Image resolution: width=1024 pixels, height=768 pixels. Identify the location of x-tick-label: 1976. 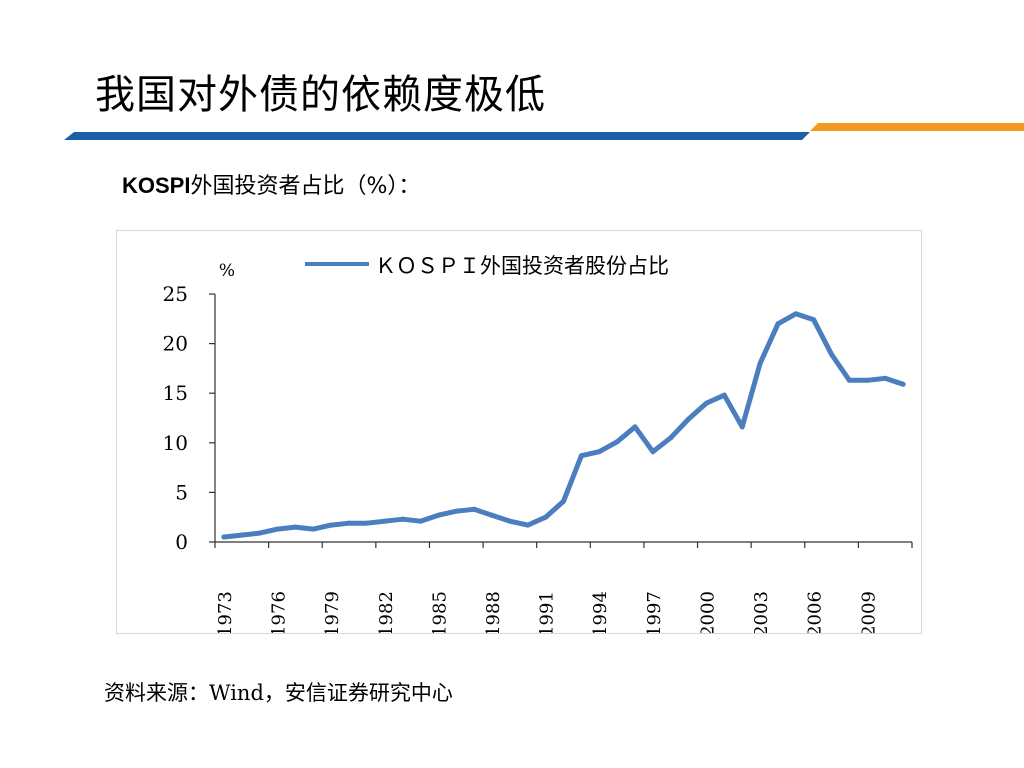
(279, 612).